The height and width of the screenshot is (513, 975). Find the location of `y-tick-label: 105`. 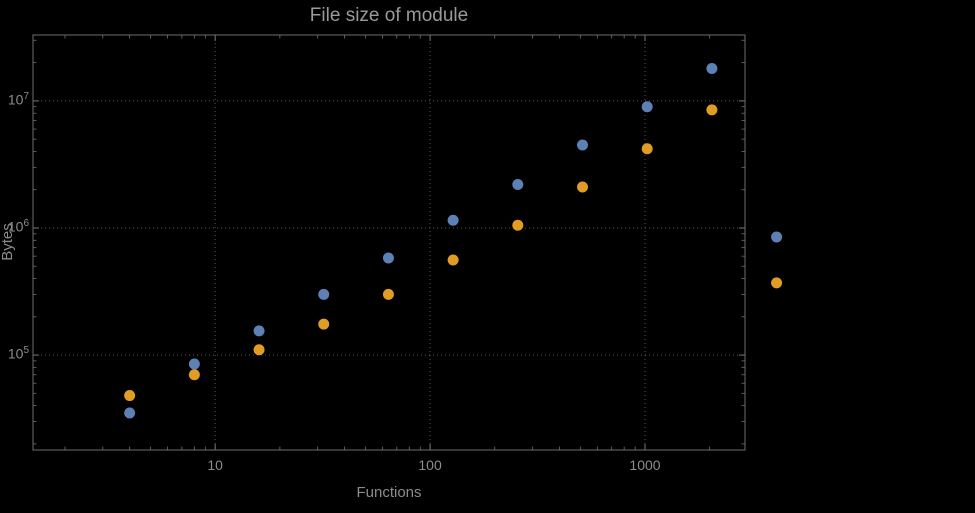

y-tick-label: 105 is located at coordinates (14, 353).